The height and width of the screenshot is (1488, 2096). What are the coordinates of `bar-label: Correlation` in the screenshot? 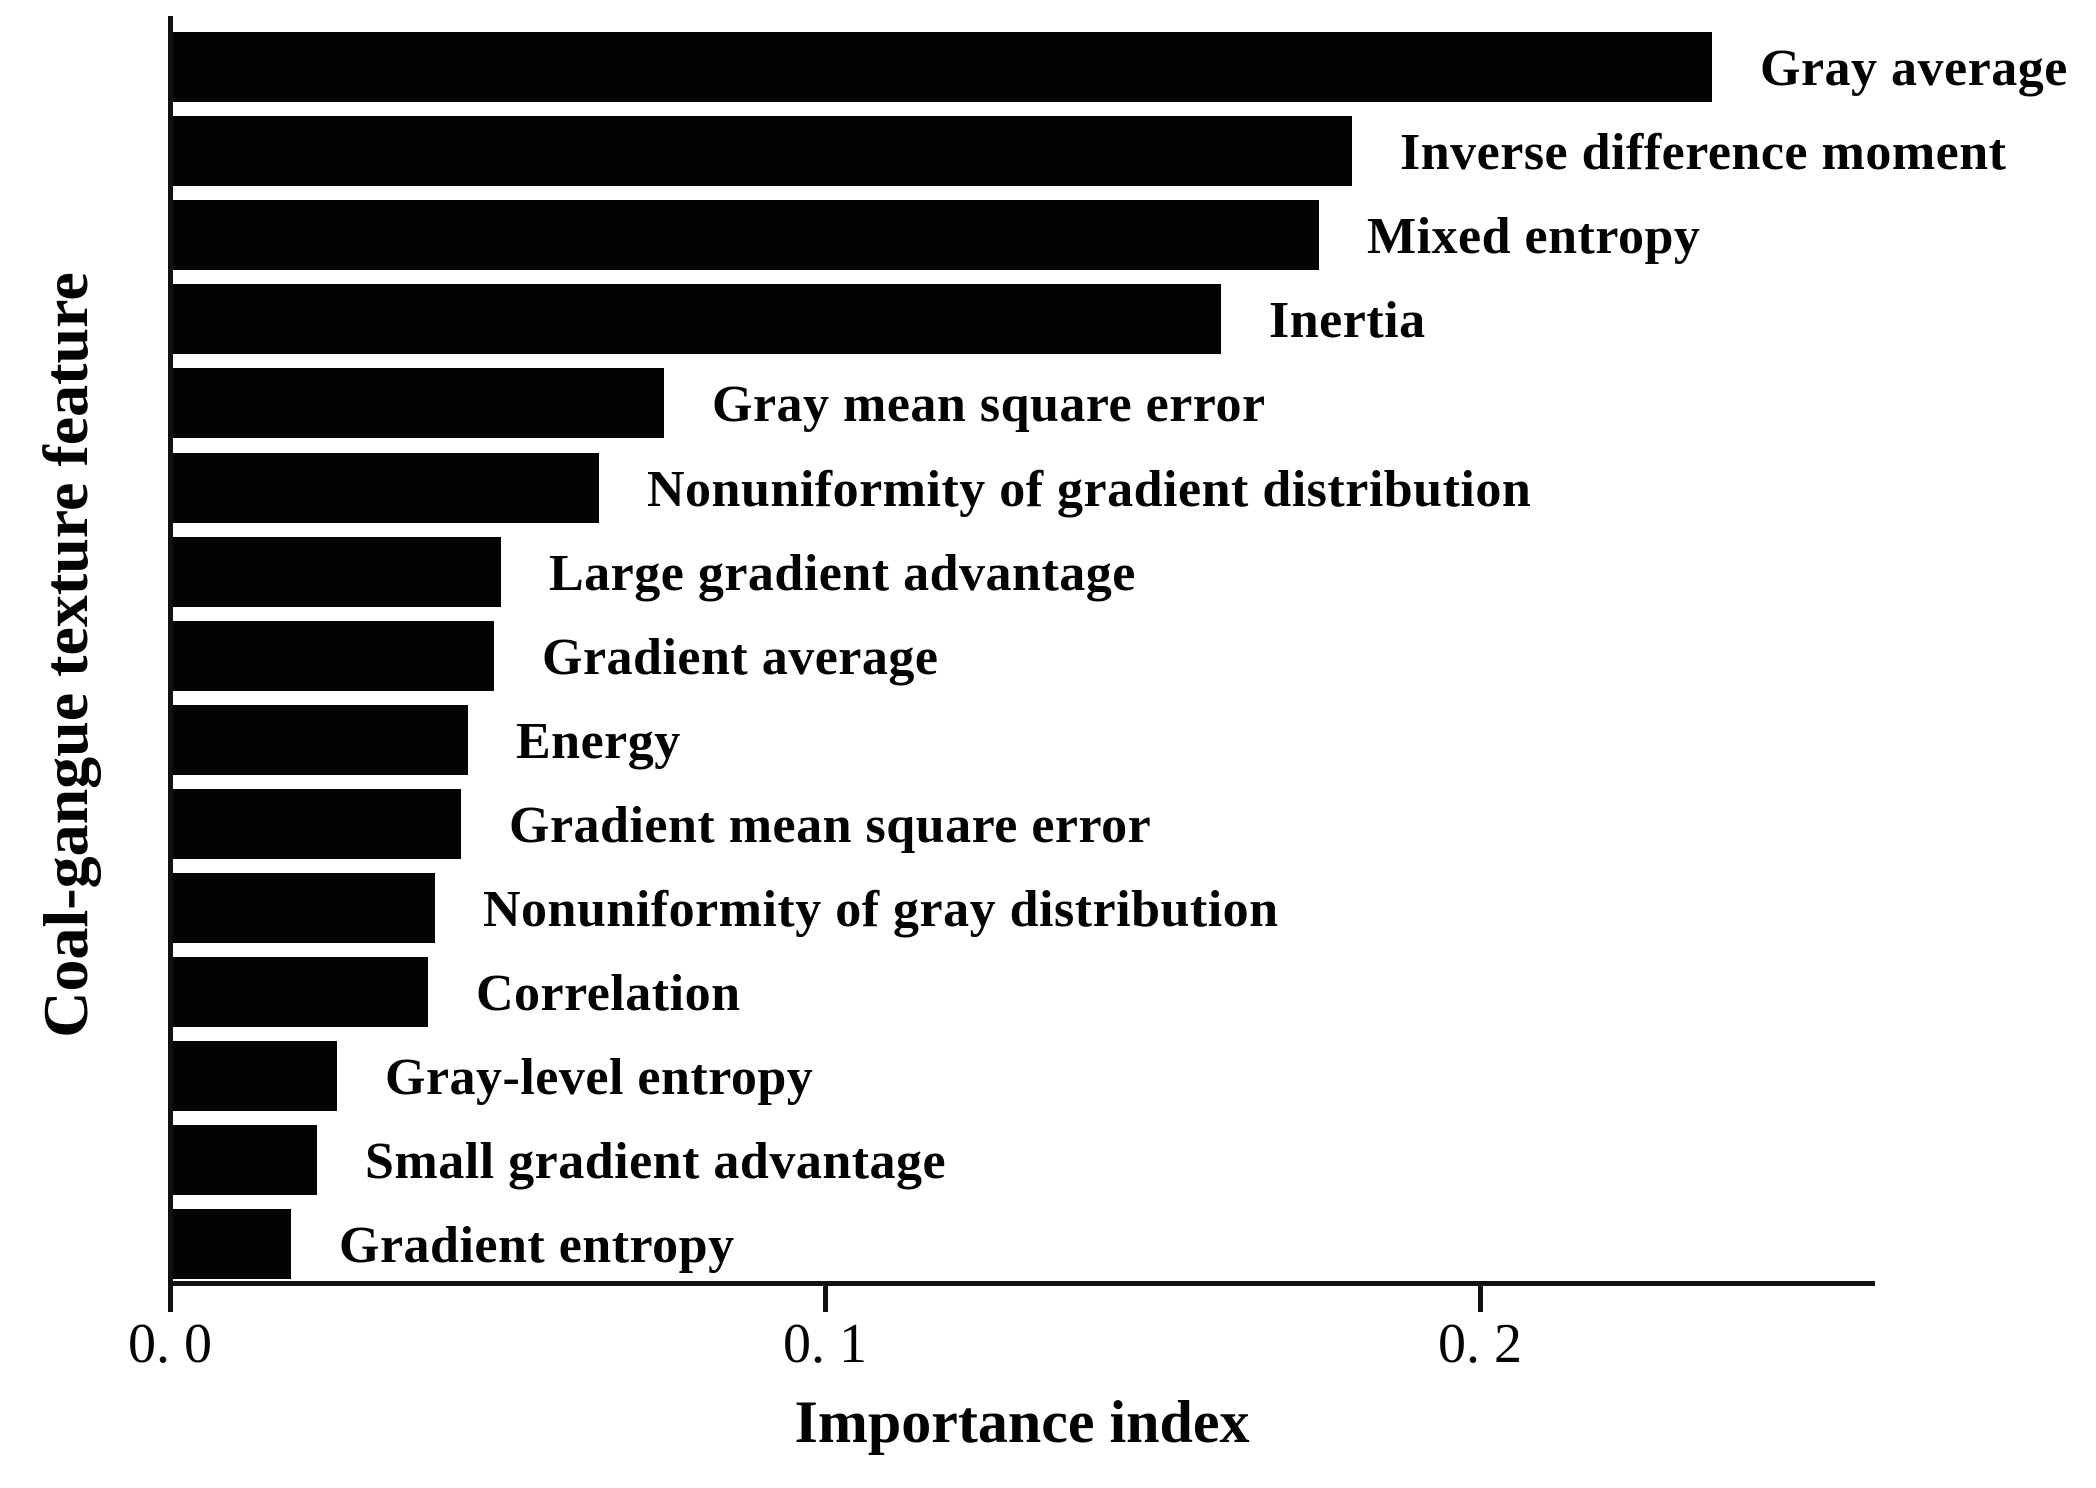 It's located at (608, 993).